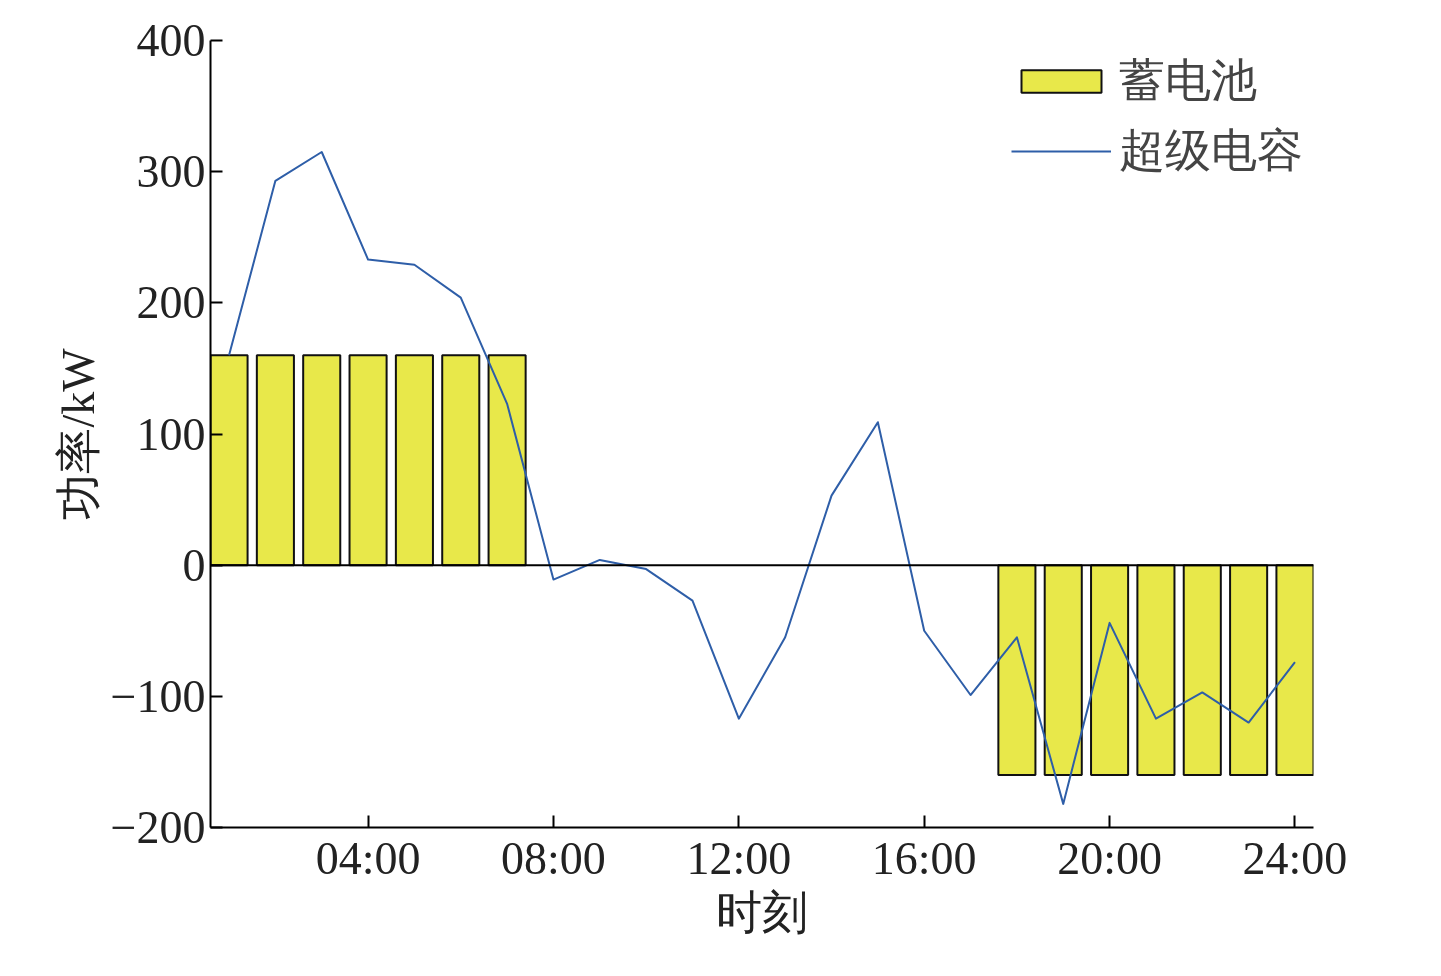 The image size is (1441, 976). What do you see at coordinates (171, 434) in the screenshot?
I see `y-tick-label: 100` at bounding box center [171, 434].